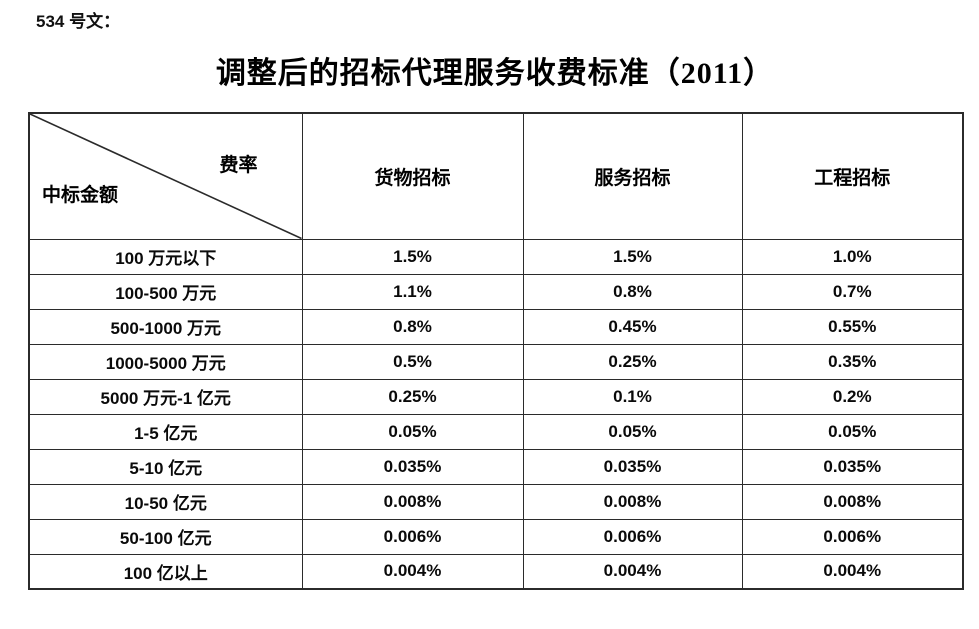 The image size is (979, 629). I want to click on row-label-cell: 100 万元以下, so click(165, 256).